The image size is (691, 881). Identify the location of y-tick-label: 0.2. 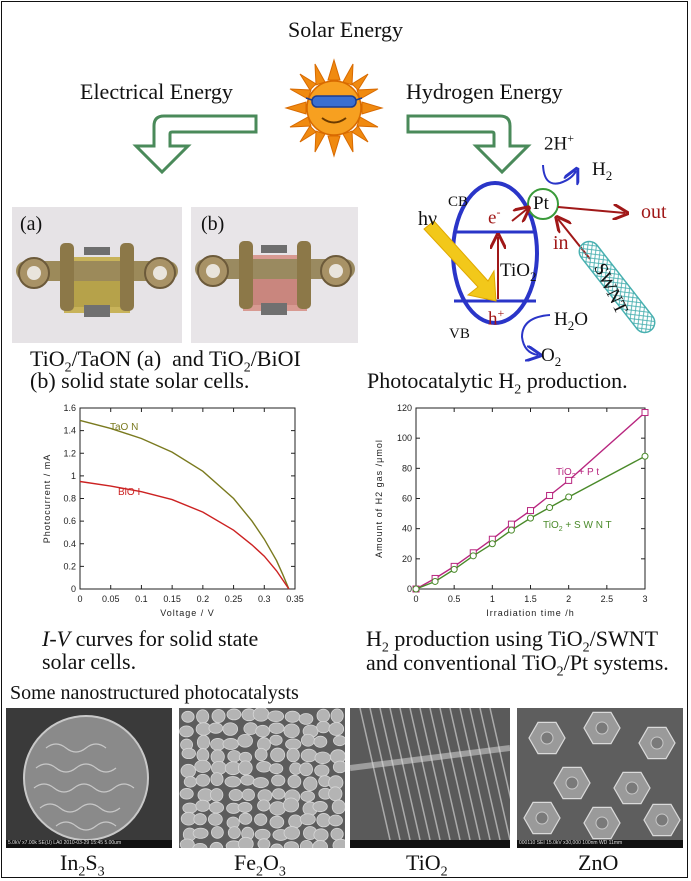
(69, 566).